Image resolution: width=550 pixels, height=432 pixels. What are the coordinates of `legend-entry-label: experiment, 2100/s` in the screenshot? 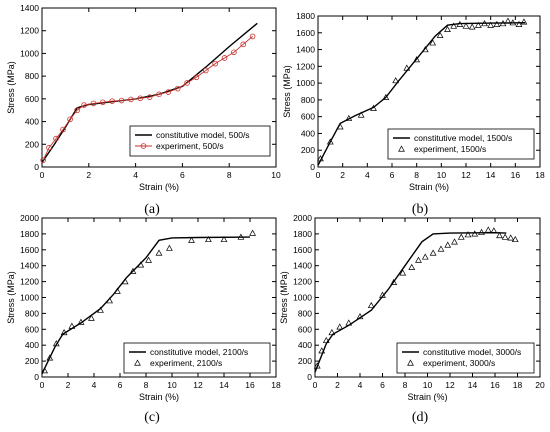 It's located at (186, 363).